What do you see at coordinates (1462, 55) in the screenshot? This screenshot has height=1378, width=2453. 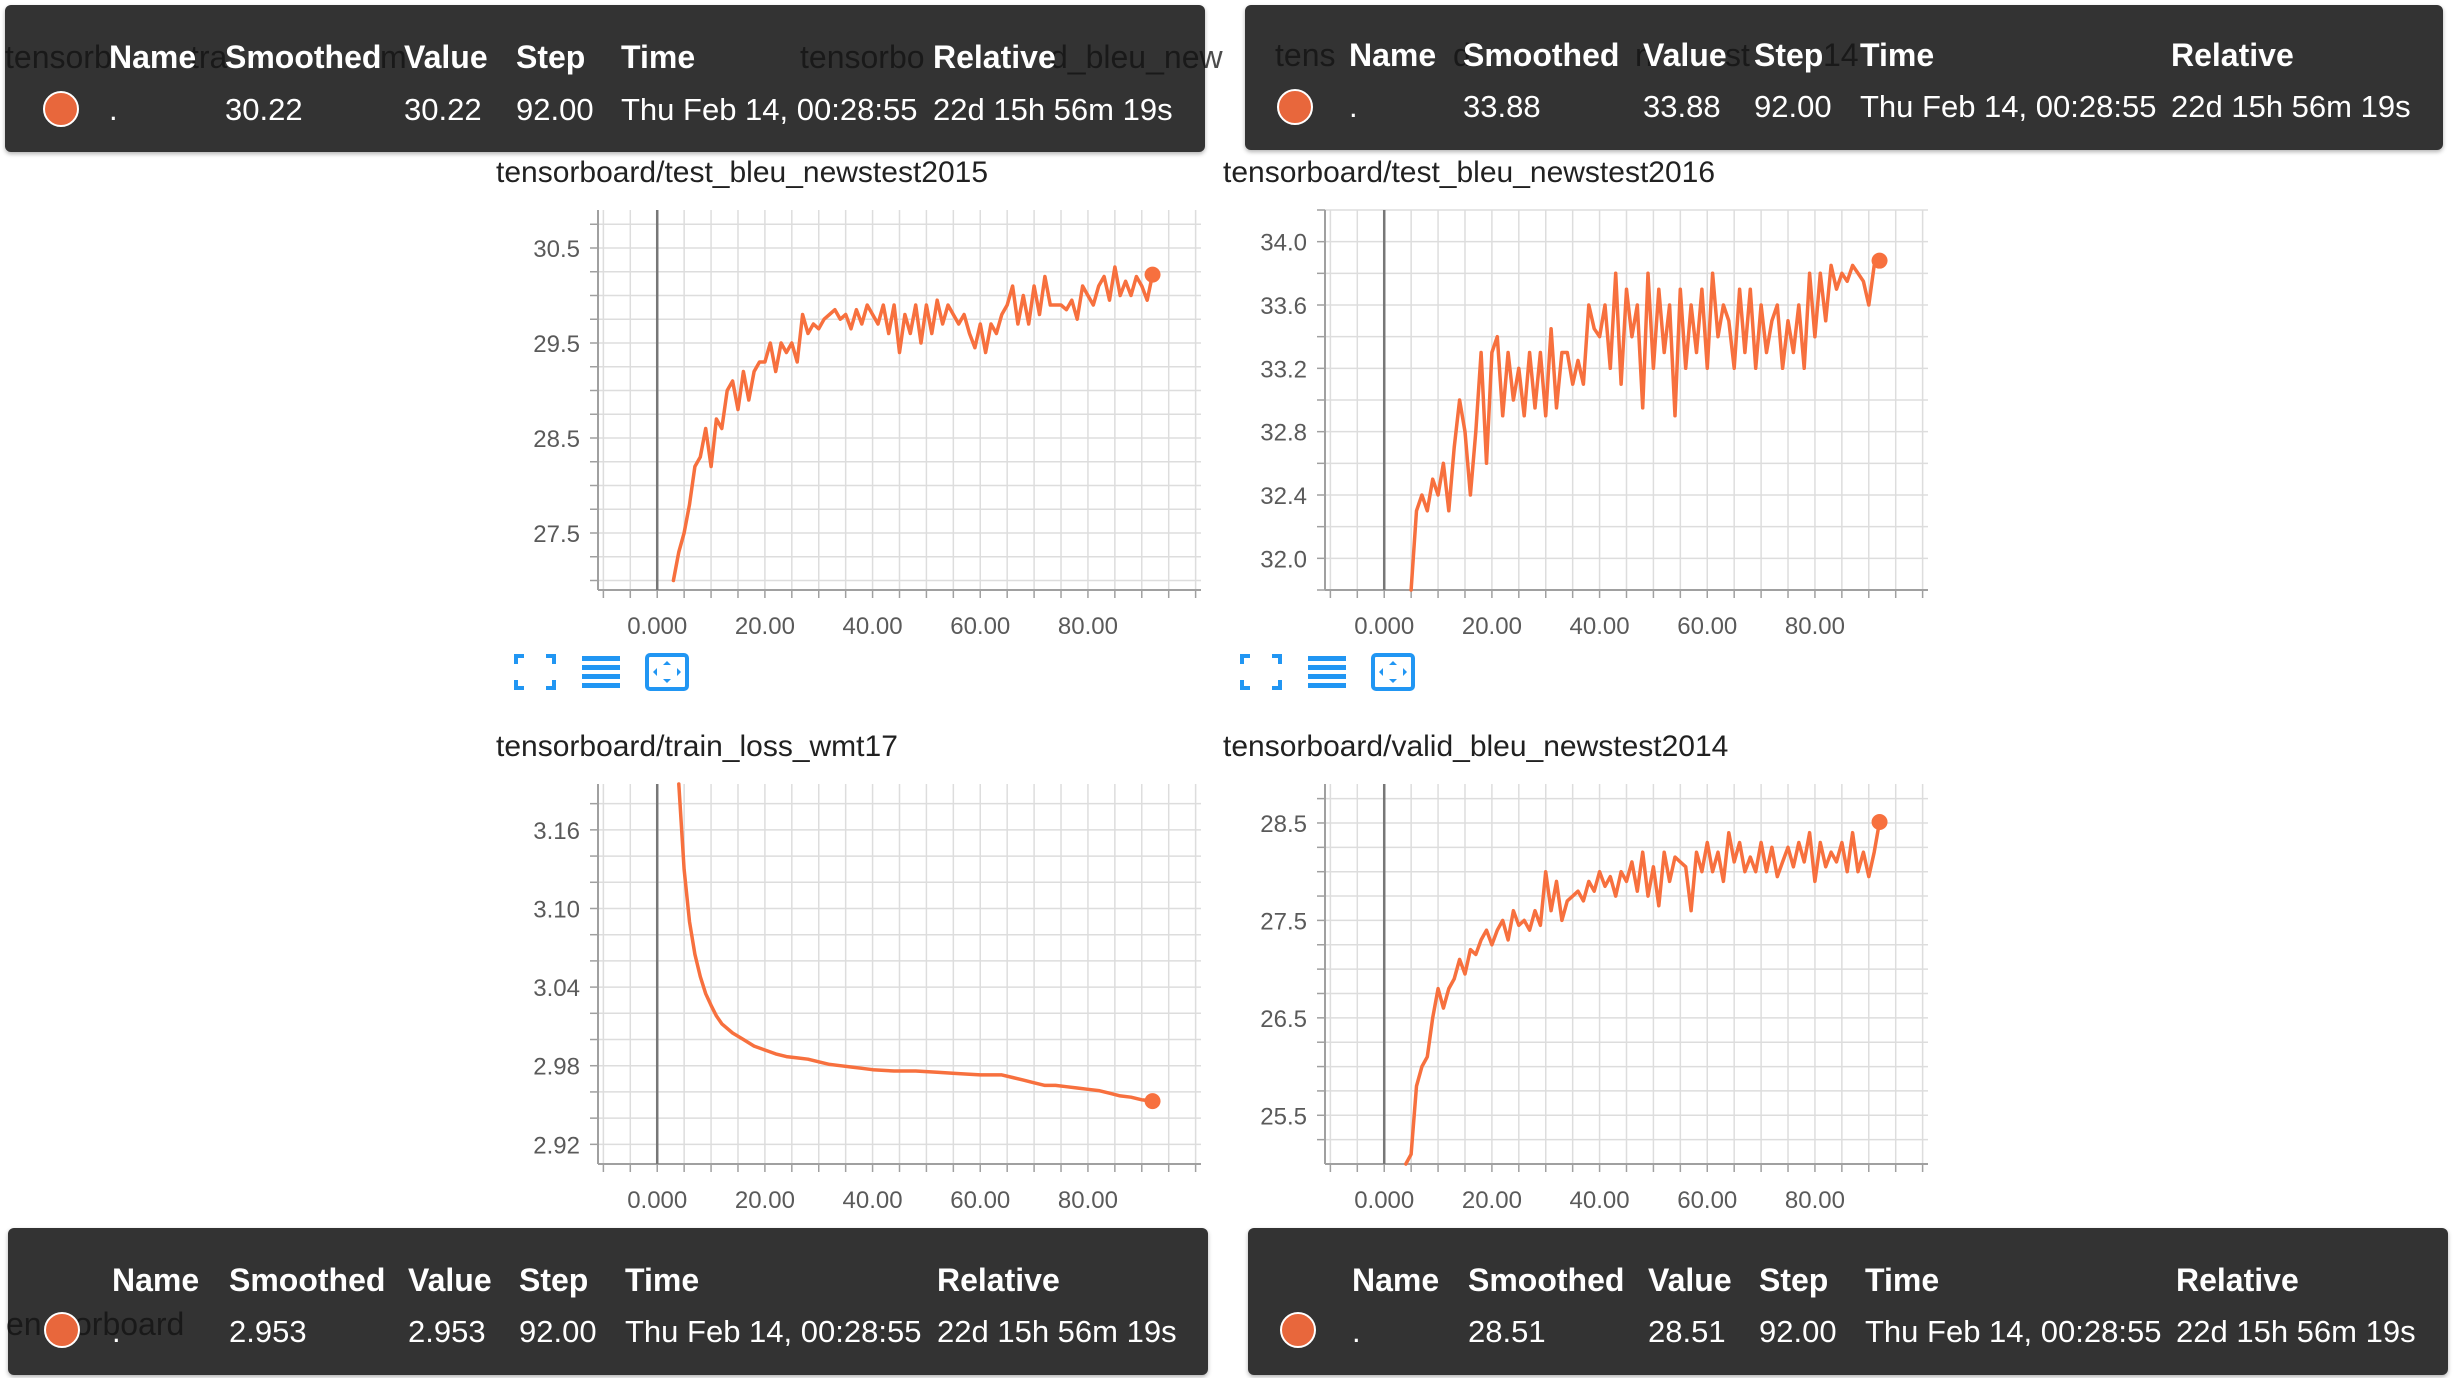 I see `tooltip-ghost-text: d` at bounding box center [1462, 55].